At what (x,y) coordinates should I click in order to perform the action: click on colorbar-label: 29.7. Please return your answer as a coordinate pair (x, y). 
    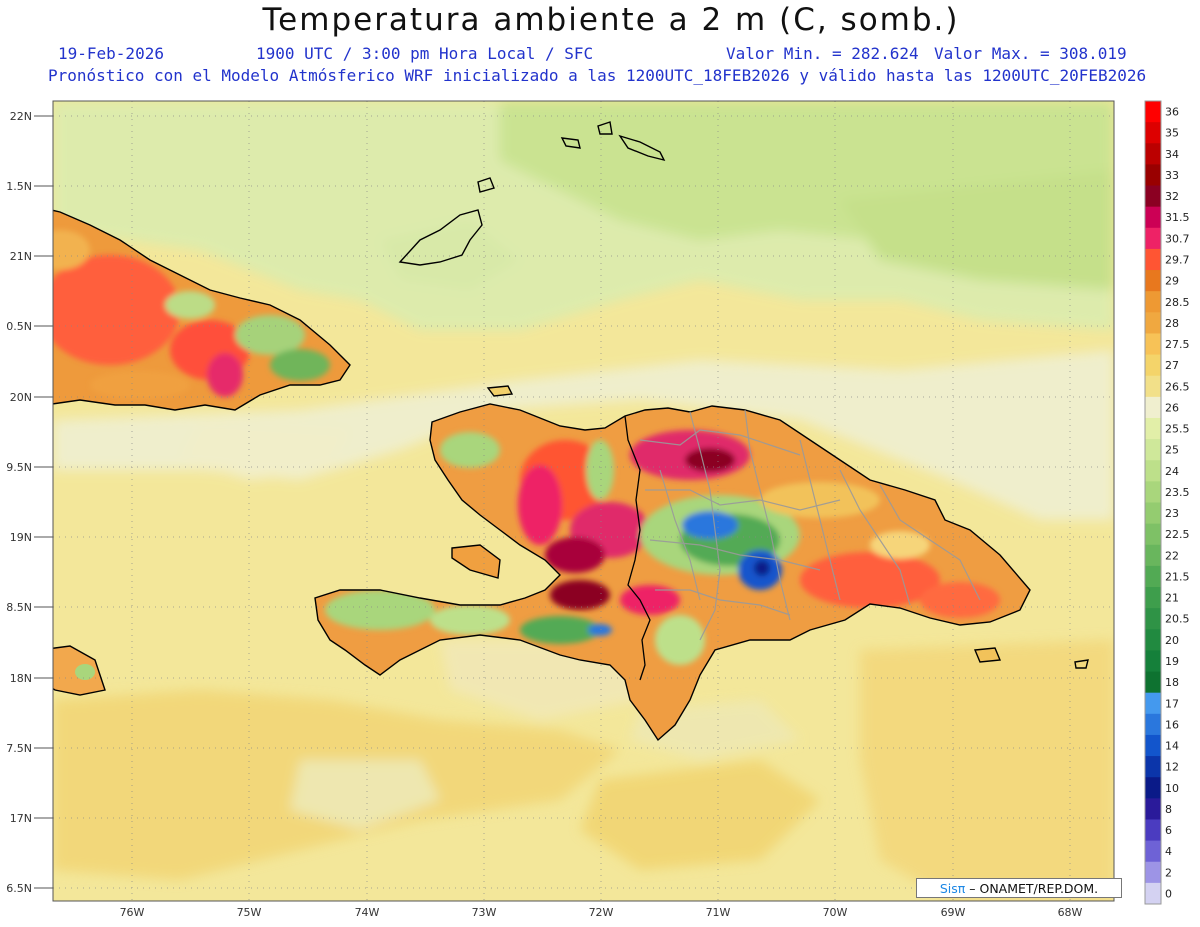
    Looking at the image, I should click on (1177, 259).